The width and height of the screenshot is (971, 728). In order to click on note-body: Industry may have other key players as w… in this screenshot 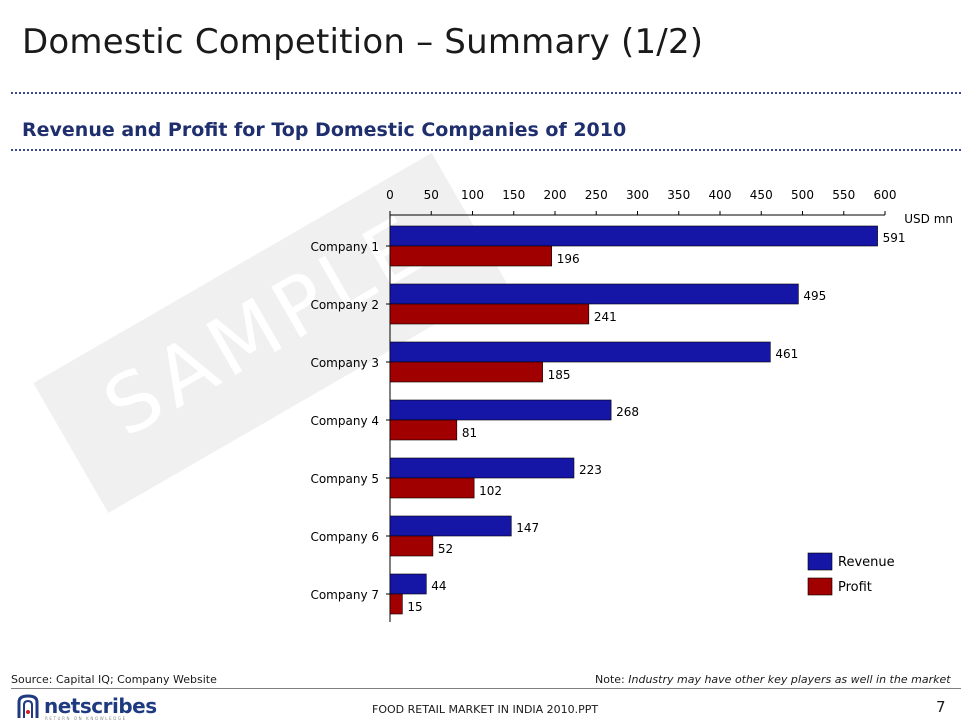, I will do `click(789, 679)`.